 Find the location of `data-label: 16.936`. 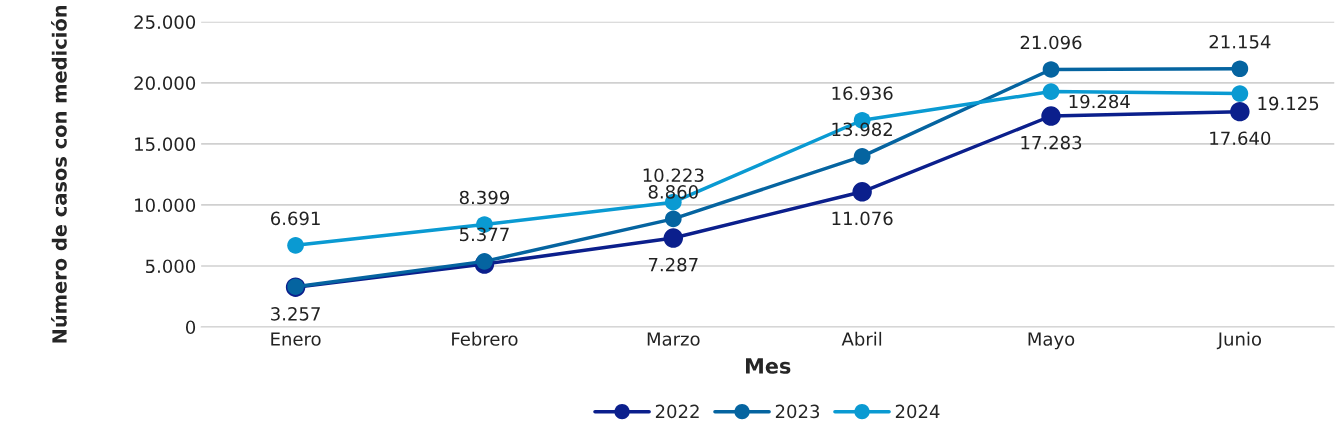

data-label: 16.936 is located at coordinates (862, 93).